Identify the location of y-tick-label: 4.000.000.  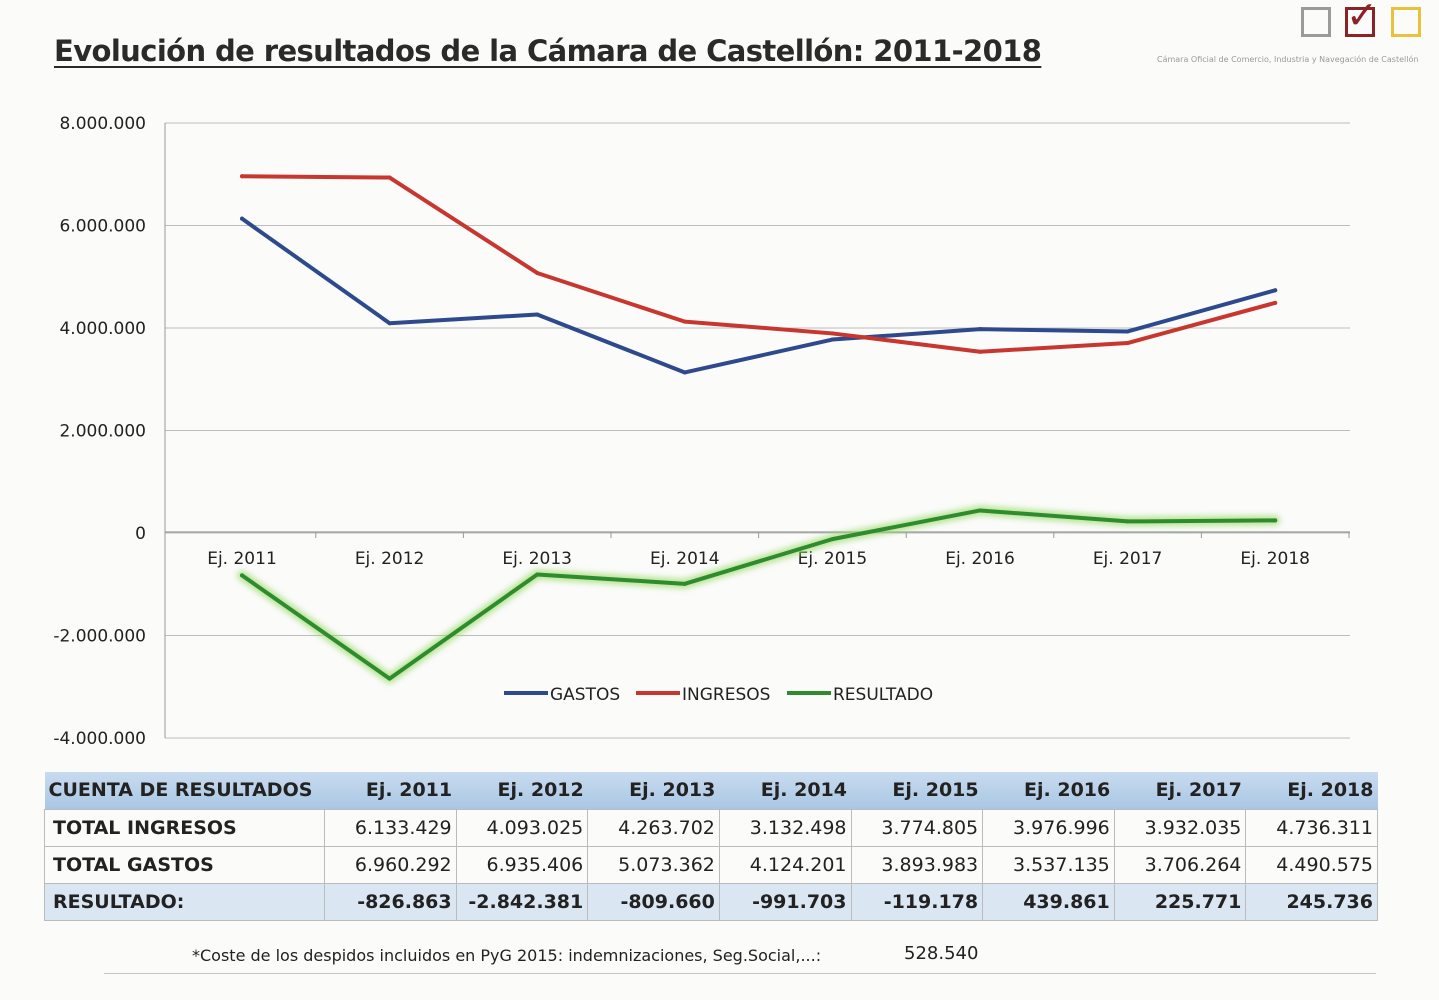
(102, 329).